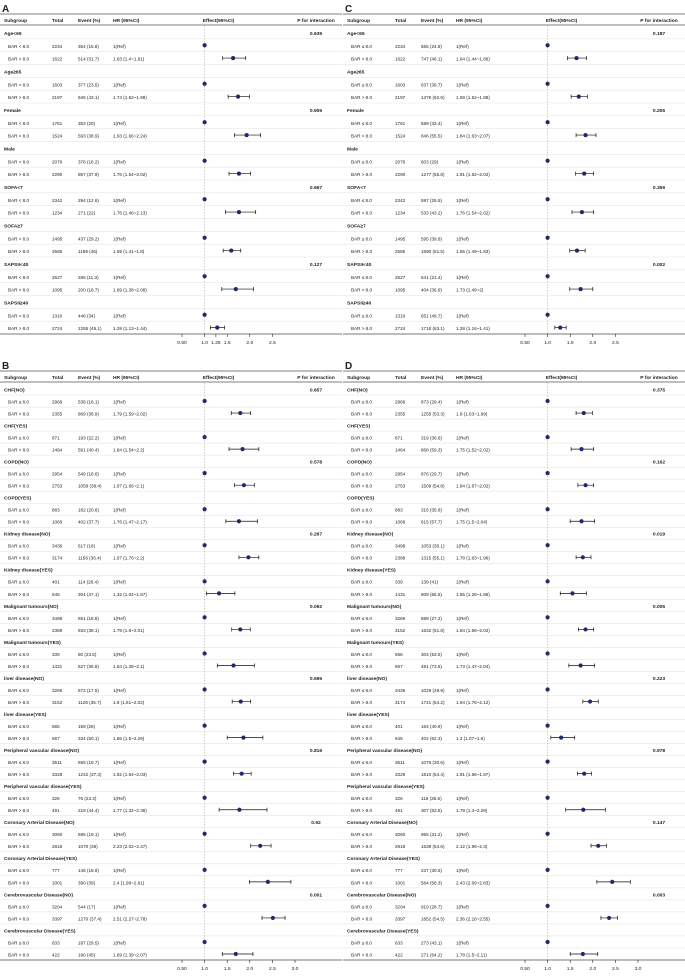 The image size is (685, 978). What do you see at coordinates (400, 834) in the screenshot?
I see `row-total: 3060` at bounding box center [400, 834].